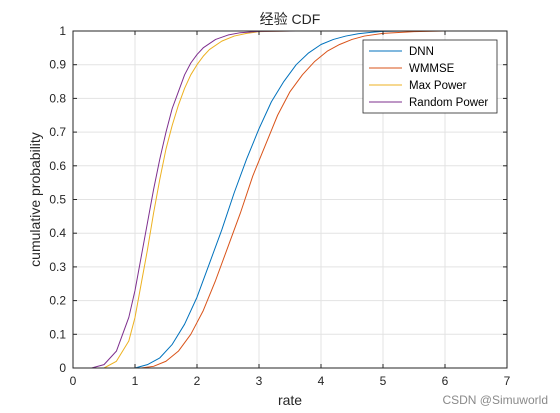 The image size is (560, 413). Describe the element at coordinates (135, 381) in the screenshot. I see `x-tick-label: 1` at that location.